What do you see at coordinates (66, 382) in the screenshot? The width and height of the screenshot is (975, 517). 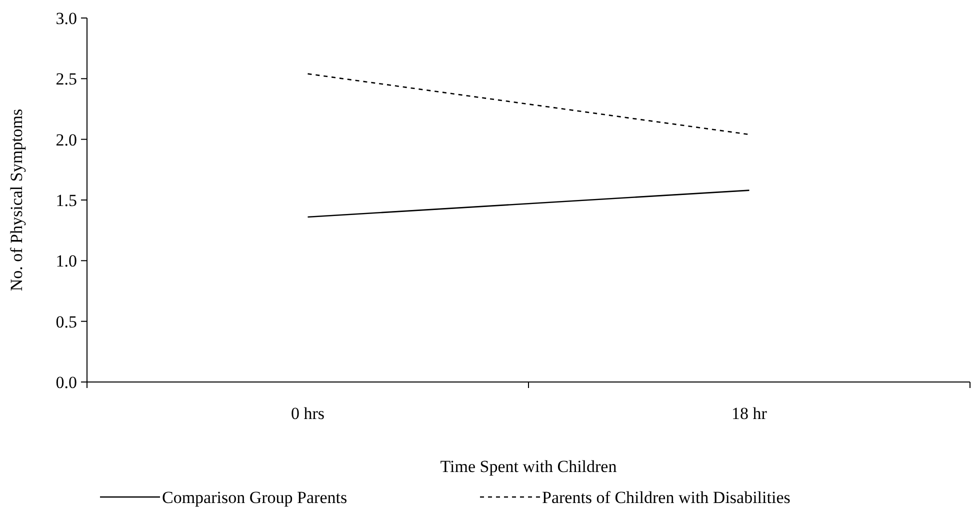 I see `y-tick-label: 0.0` at bounding box center [66, 382].